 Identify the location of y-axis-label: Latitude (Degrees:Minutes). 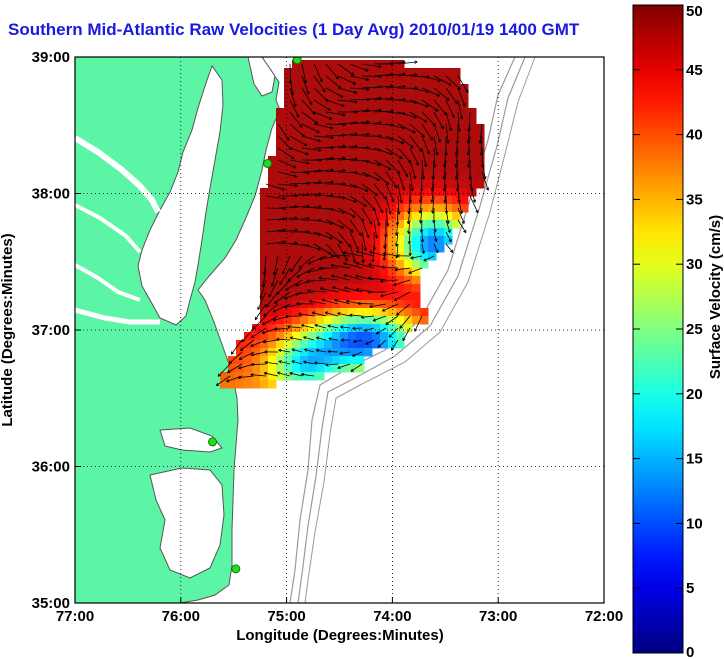
(8, 329).